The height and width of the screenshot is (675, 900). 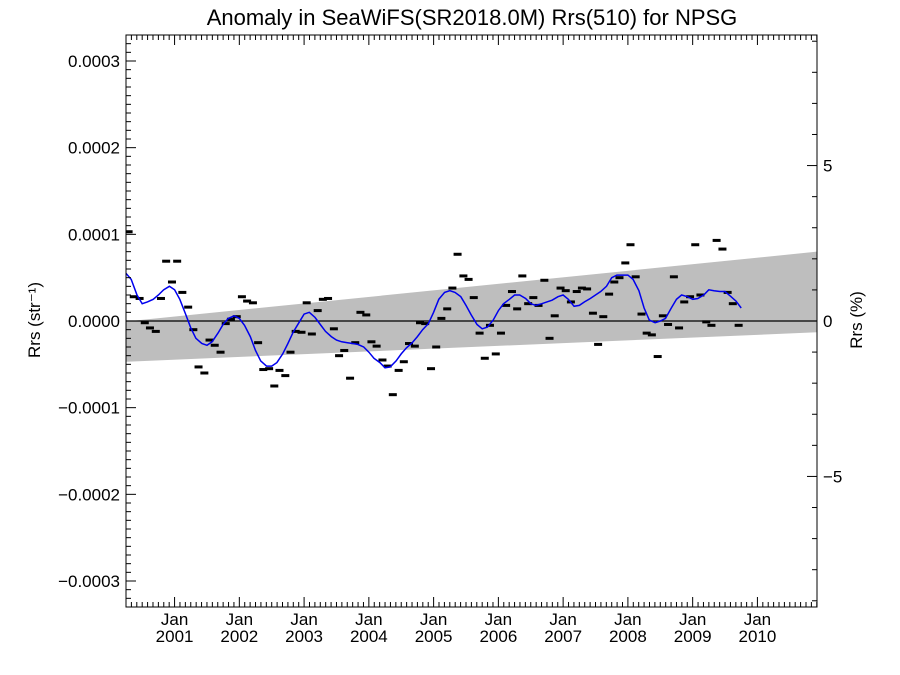 I want to click on y-tick-label: 0.0003, so click(x=94, y=61).